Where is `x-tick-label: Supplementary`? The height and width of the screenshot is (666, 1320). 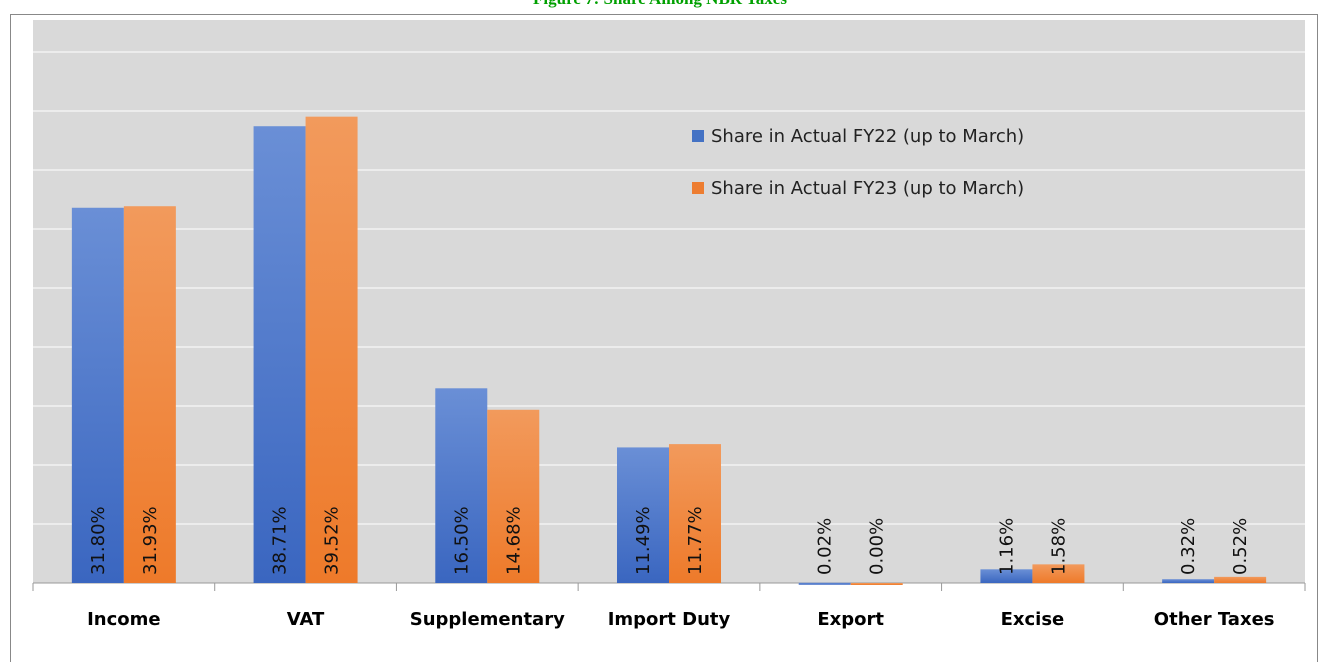 x-tick-label: Supplementary is located at coordinates (487, 619).